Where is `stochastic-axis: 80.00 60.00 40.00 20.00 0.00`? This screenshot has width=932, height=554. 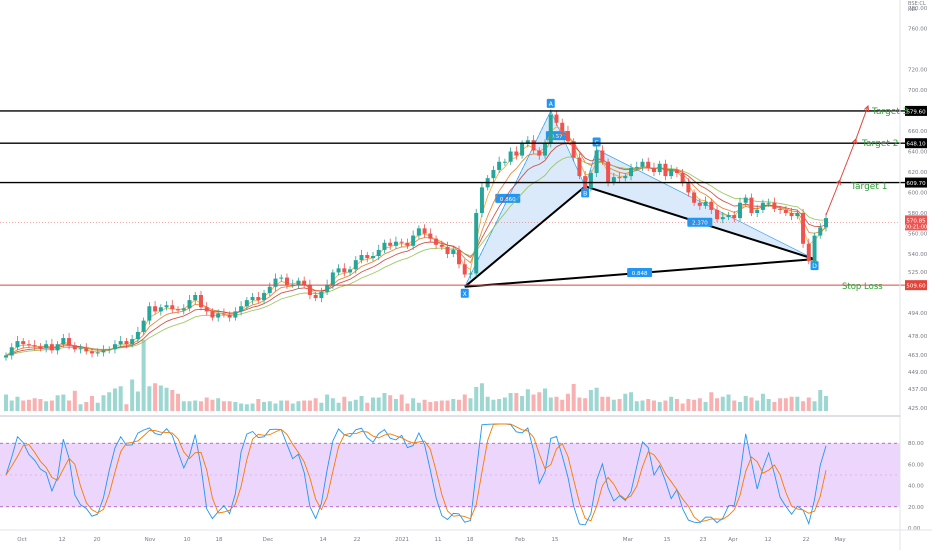 stochastic-axis: 80.00 60.00 40.00 20.00 0.00 is located at coordinates (916, 486).